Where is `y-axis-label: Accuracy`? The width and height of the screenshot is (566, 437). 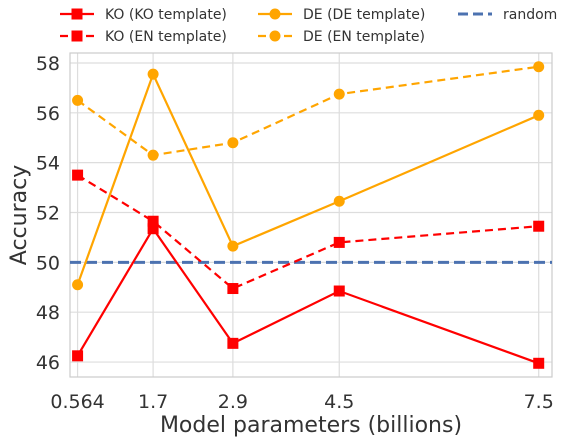 y-axis-label: Accuracy is located at coordinates (19, 215).